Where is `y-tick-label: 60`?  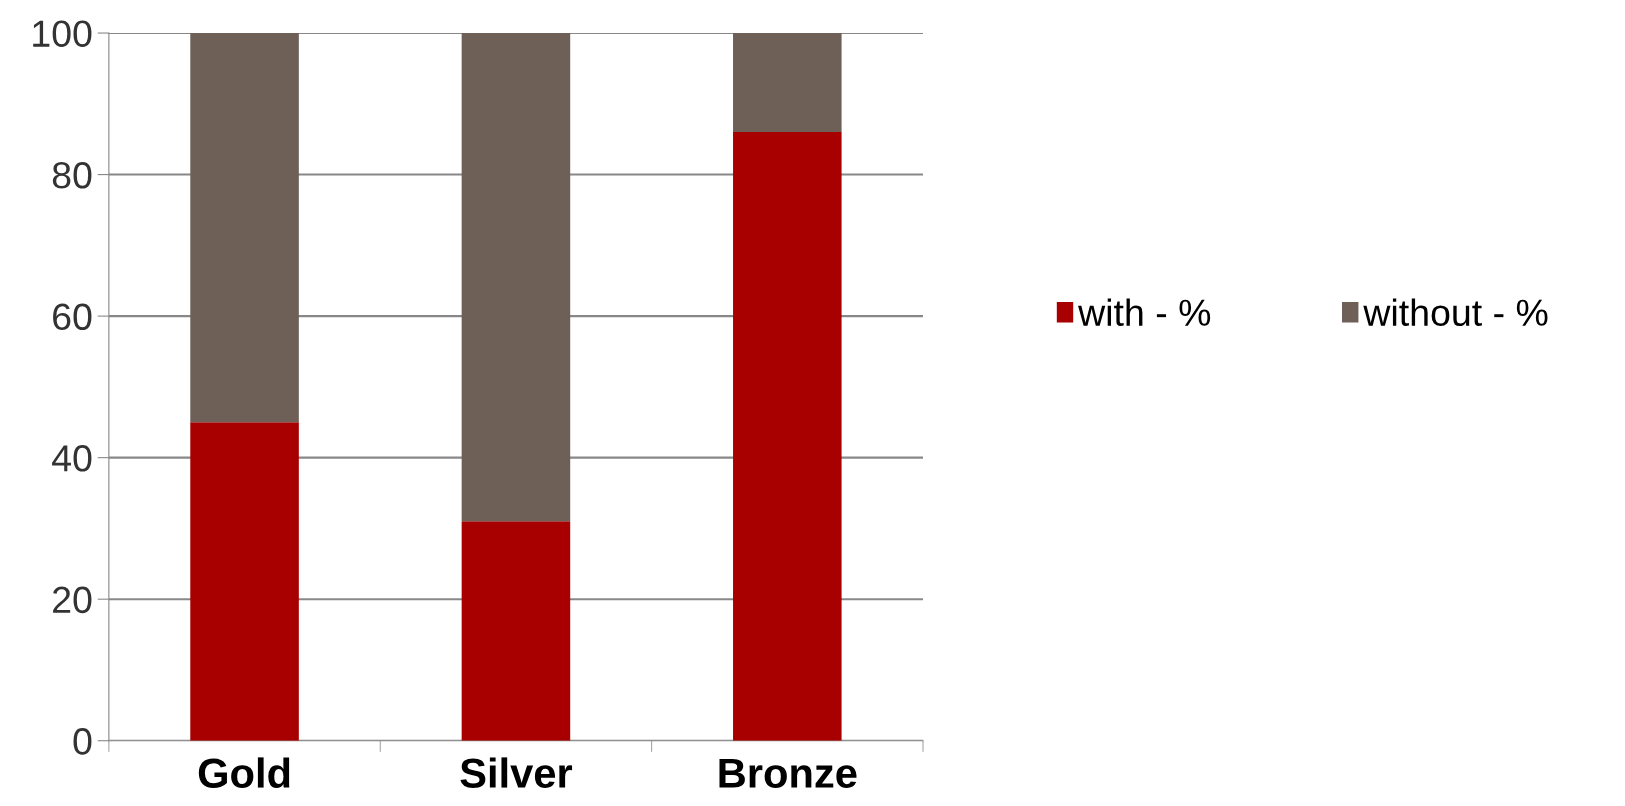 y-tick-label: 60 is located at coordinates (72, 317).